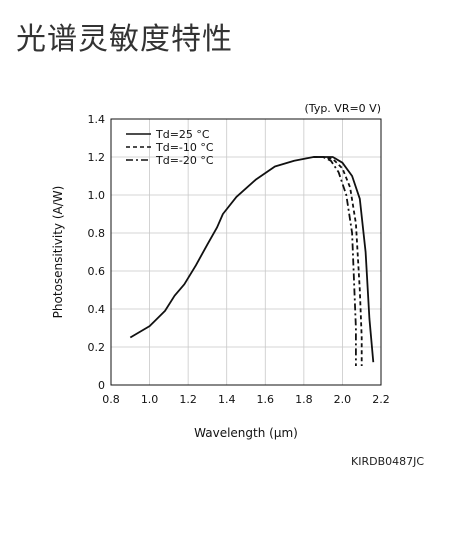 Image resolution: width=468 pixels, height=537 pixels. Describe the element at coordinates (184, 160) in the screenshot. I see `legend-label: Td=-20 °C` at that location.